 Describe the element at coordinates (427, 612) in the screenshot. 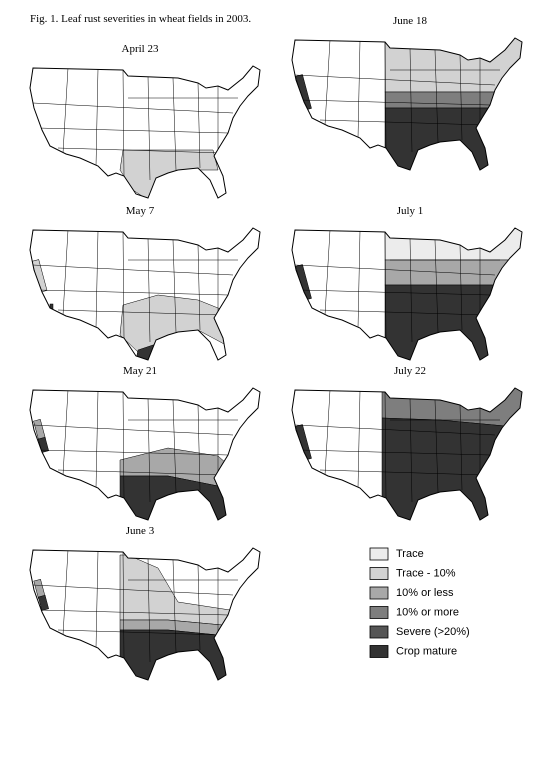

I see `legend-label: 10% or more` at that location.